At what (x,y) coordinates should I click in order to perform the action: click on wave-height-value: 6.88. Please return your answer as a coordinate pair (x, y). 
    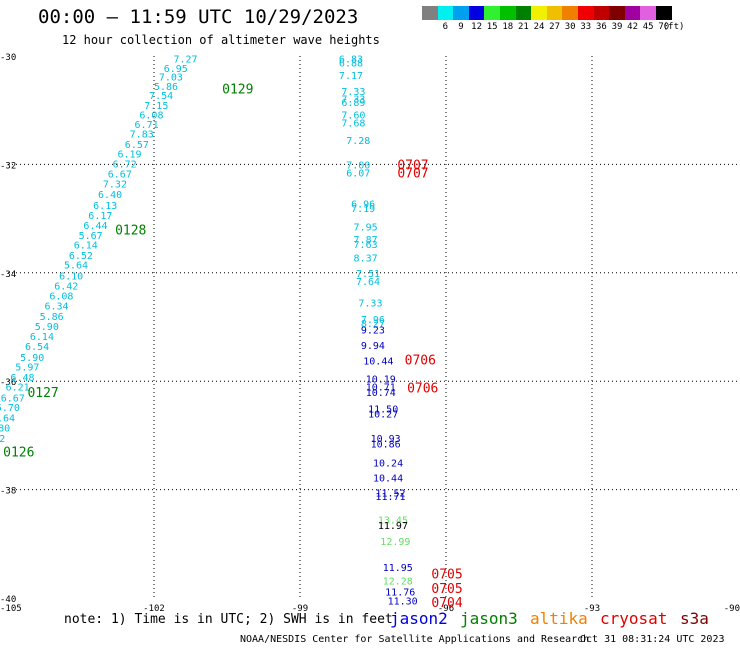
    Looking at the image, I should click on (351, 64).